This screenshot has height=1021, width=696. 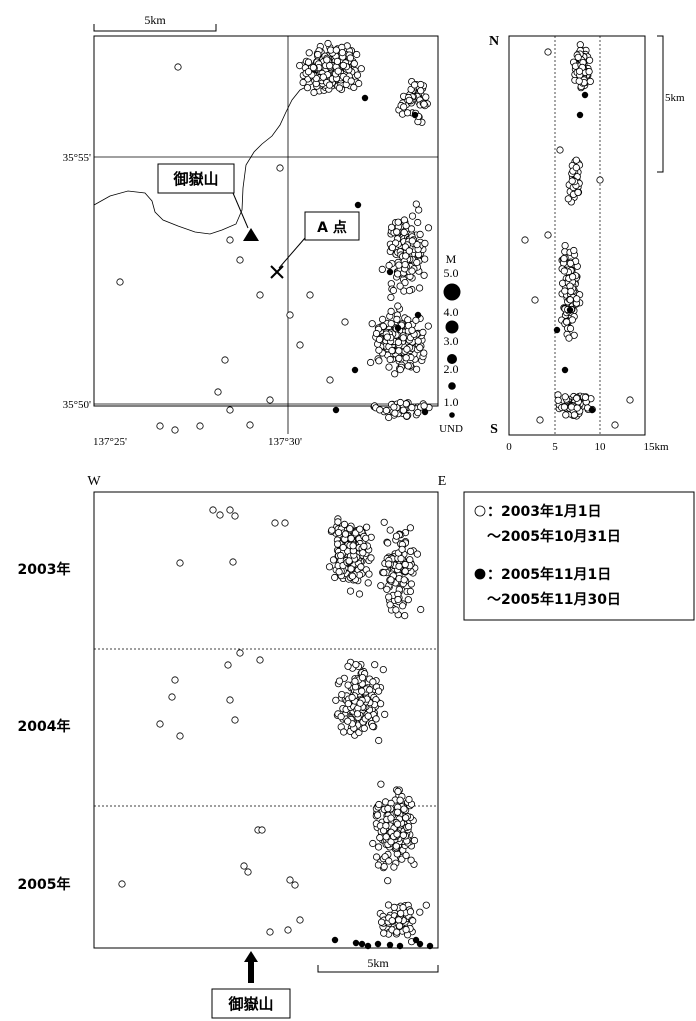 What do you see at coordinates (451, 369) in the screenshot?
I see `mag-label-2: 2.0` at bounding box center [451, 369].